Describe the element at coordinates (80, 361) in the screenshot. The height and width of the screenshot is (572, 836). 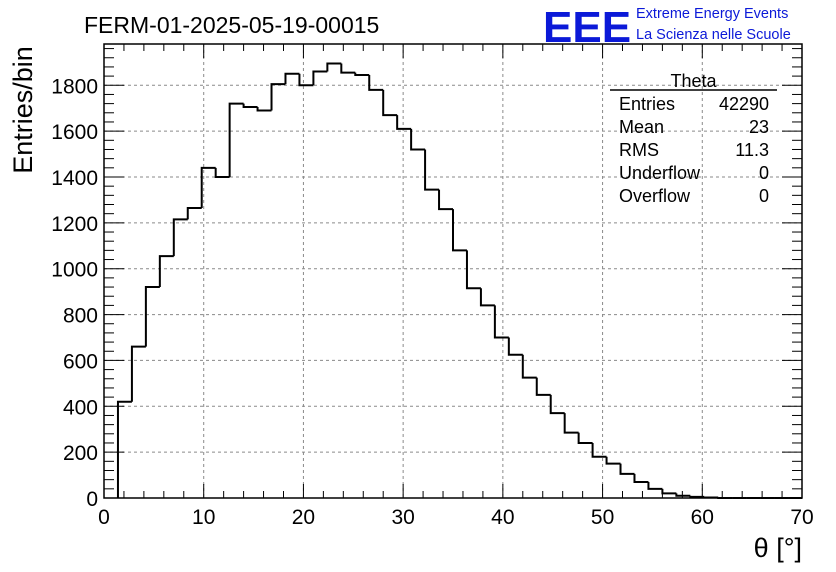
I see `y-tick-label: 600` at that location.